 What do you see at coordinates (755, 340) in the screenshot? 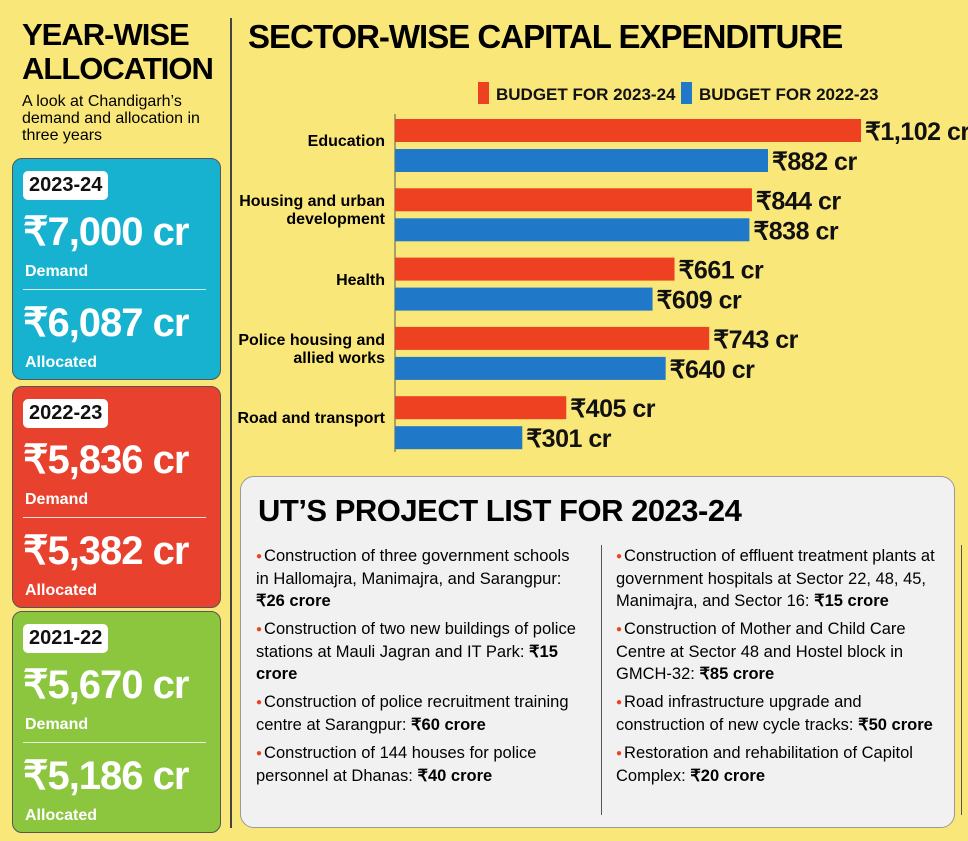
I see `value-label: ₹743 cr` at bounding box center [755, 340].